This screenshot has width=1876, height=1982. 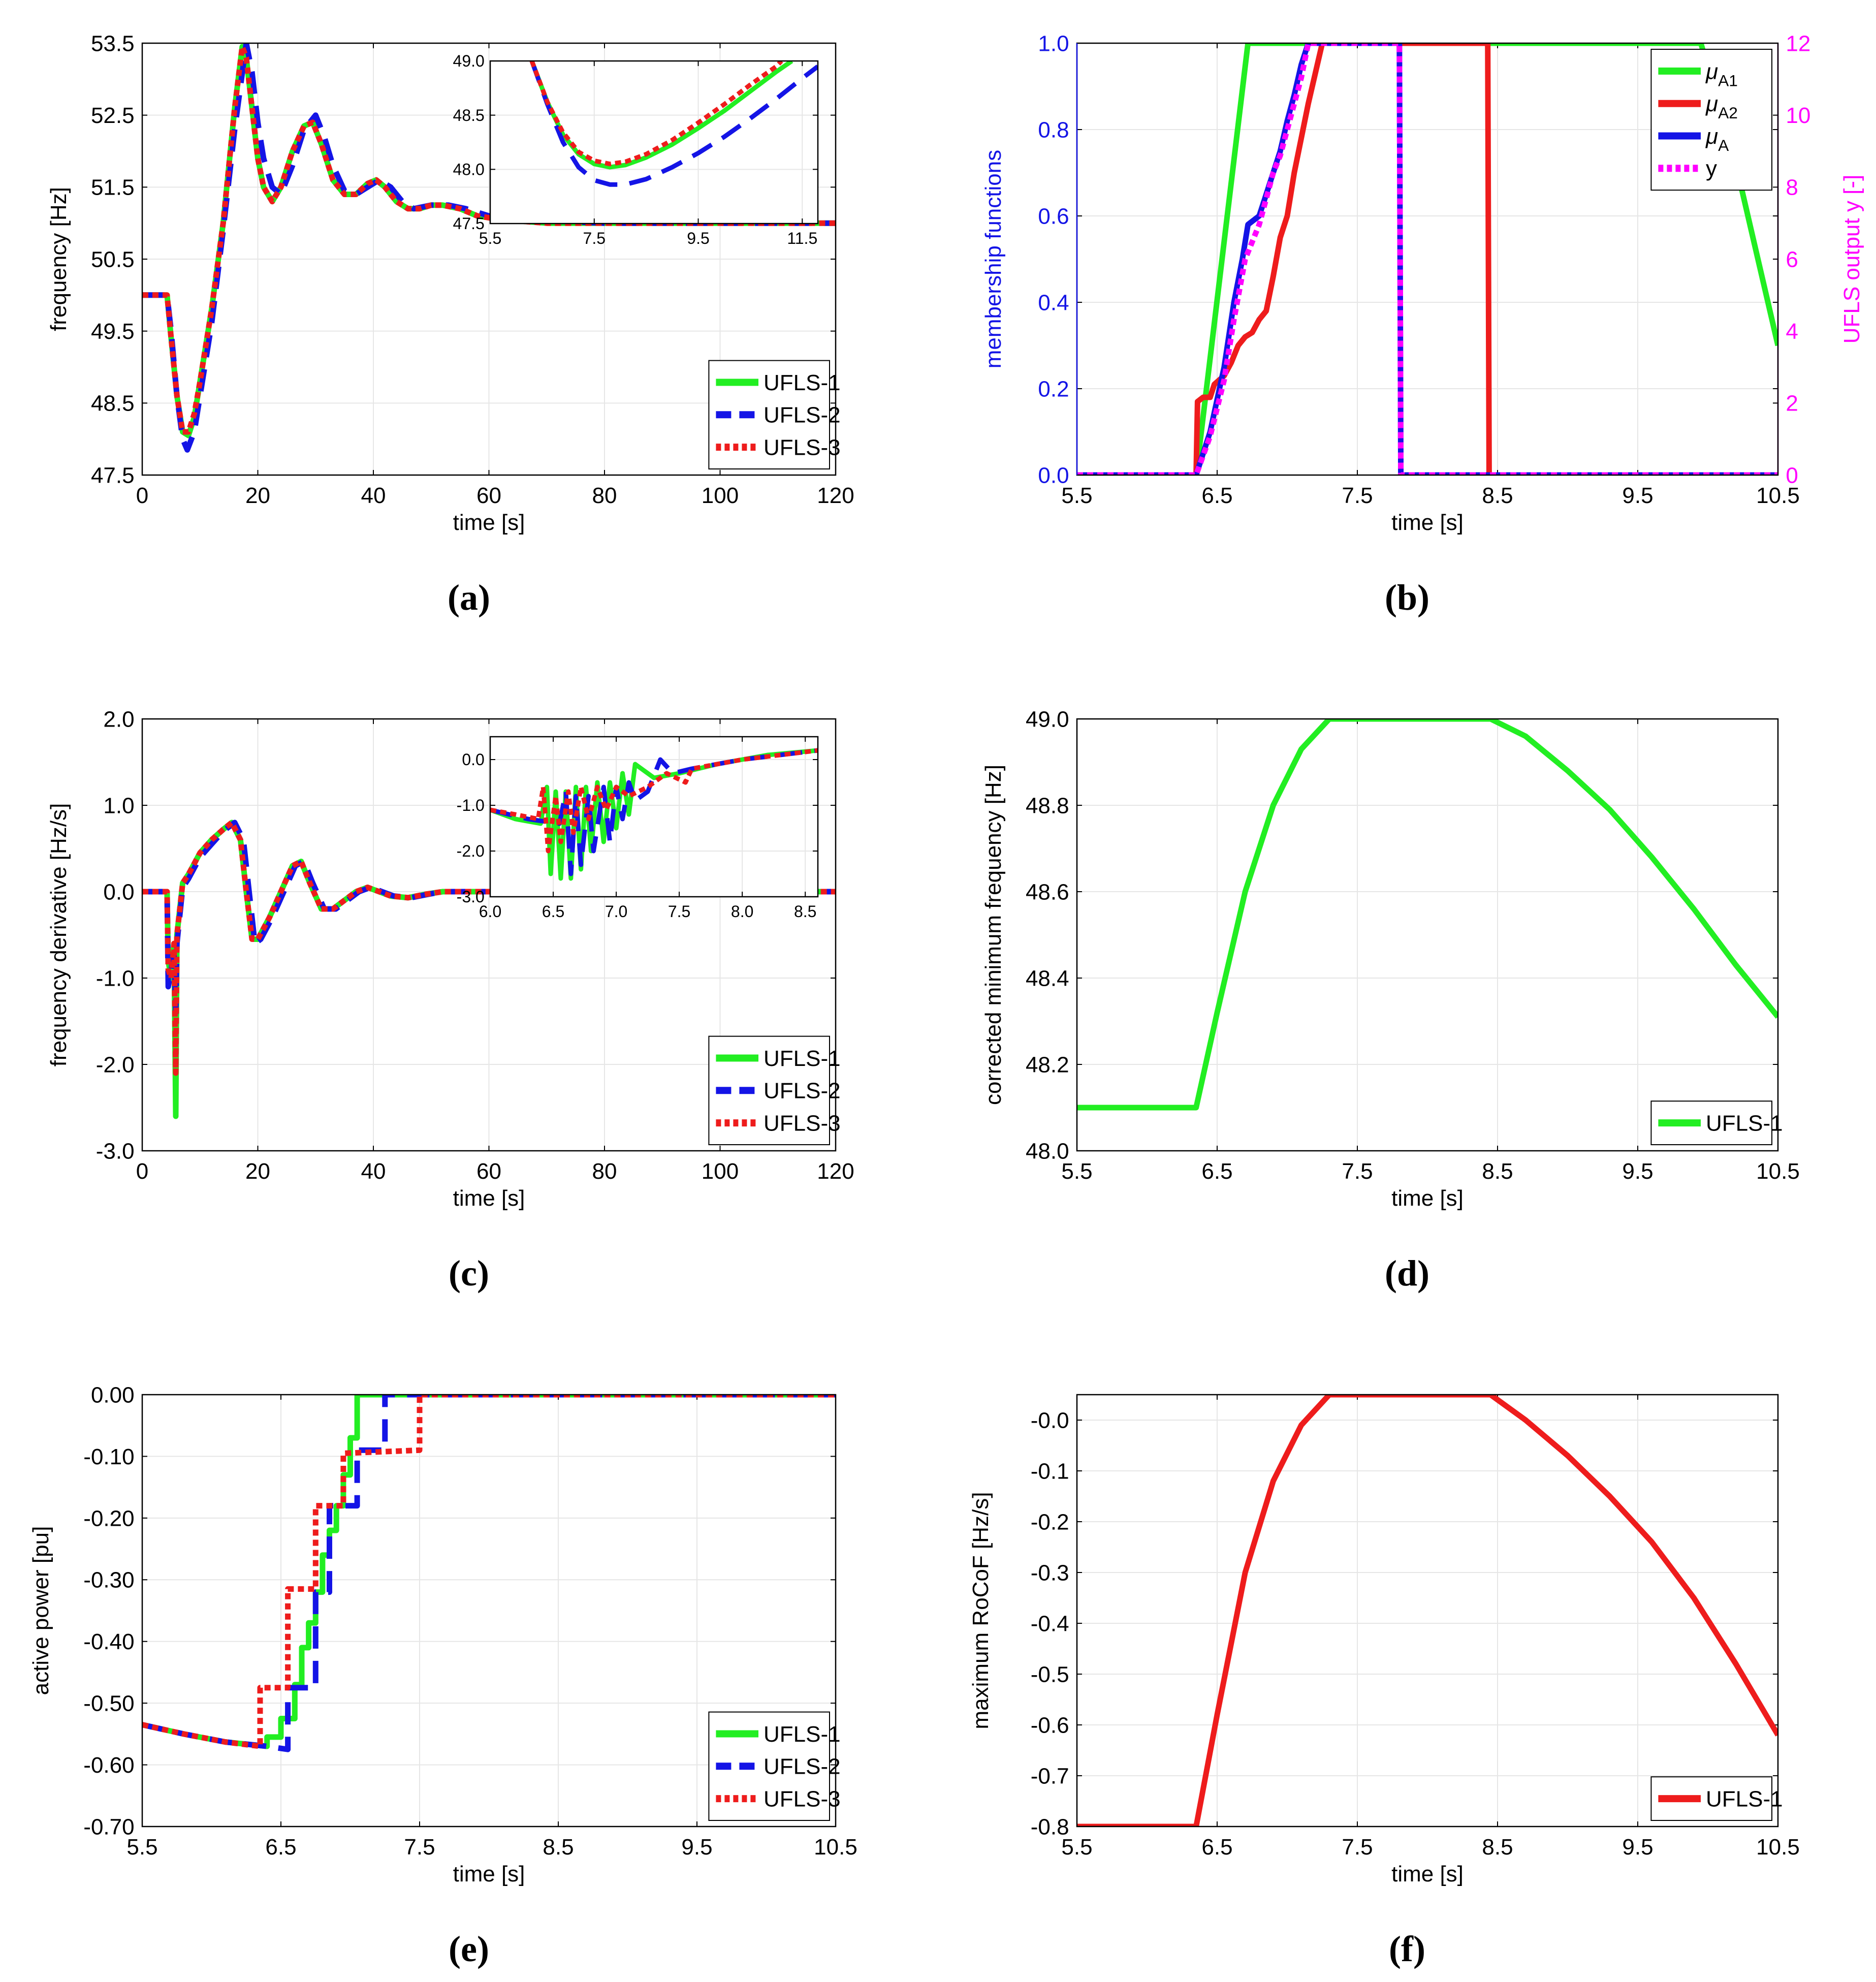 What do you see at coordinates (616, 912) in the screenshot?
I see `x-tick-label: 7.0` at bounding box center [616, 912].